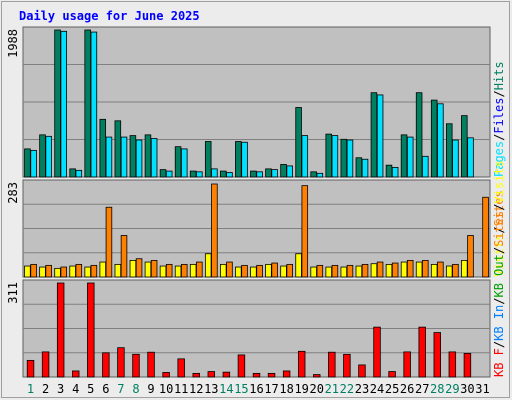 This screenshot has width=512, height=400. I want to click on legend-entry: Pages, so click(499, 159).